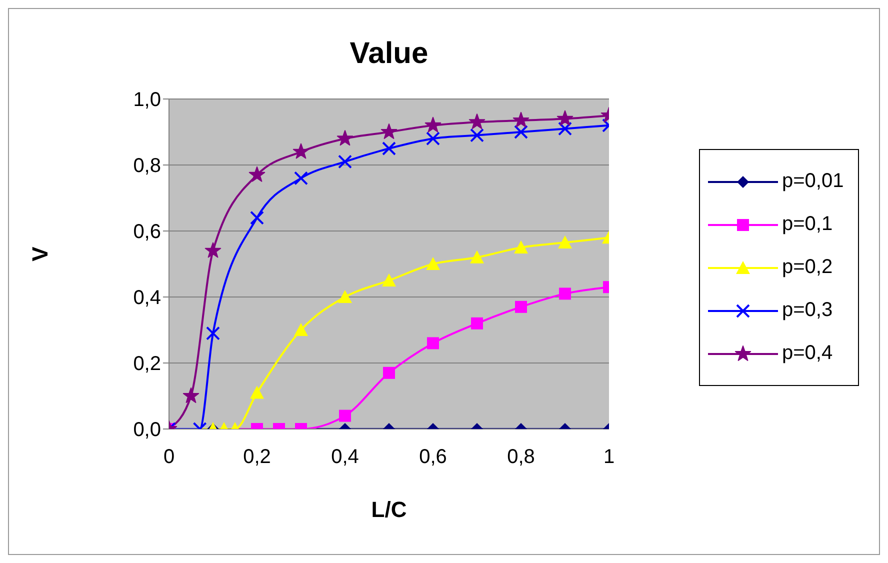 This screenshot has width=888, height=563. I want to click on y-tick-label: 0,6, so click(147, 232).